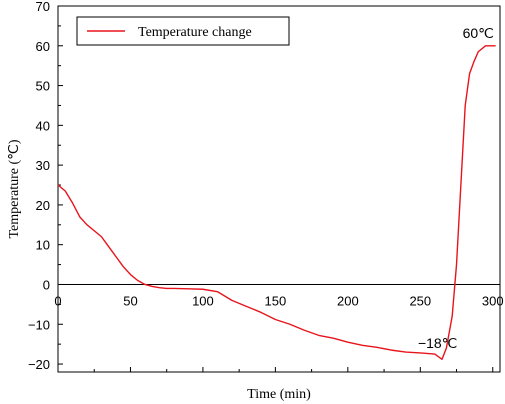 The height and width of the screenshot is (404, 505). Describe the element at coordinates (348, 300) in the screenshot. I see `x-tick-label: 200` at that location.